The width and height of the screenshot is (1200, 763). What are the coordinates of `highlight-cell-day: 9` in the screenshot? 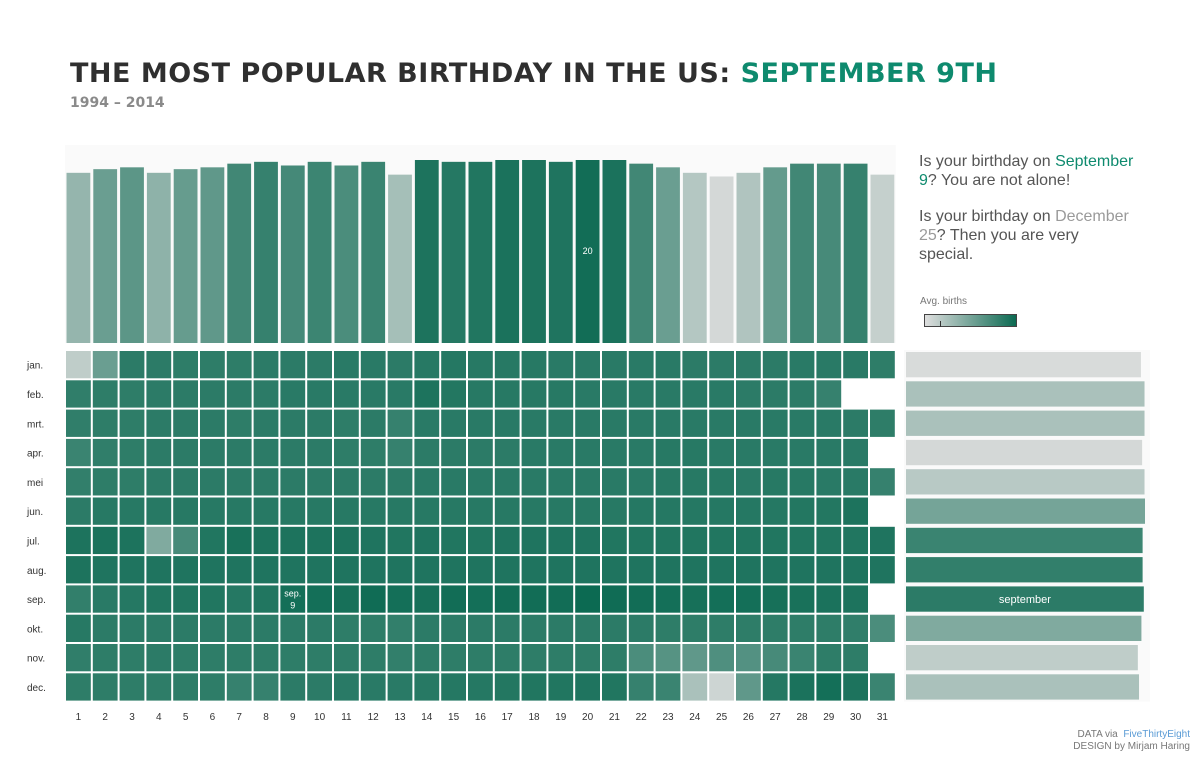 It's located at (292, 605).